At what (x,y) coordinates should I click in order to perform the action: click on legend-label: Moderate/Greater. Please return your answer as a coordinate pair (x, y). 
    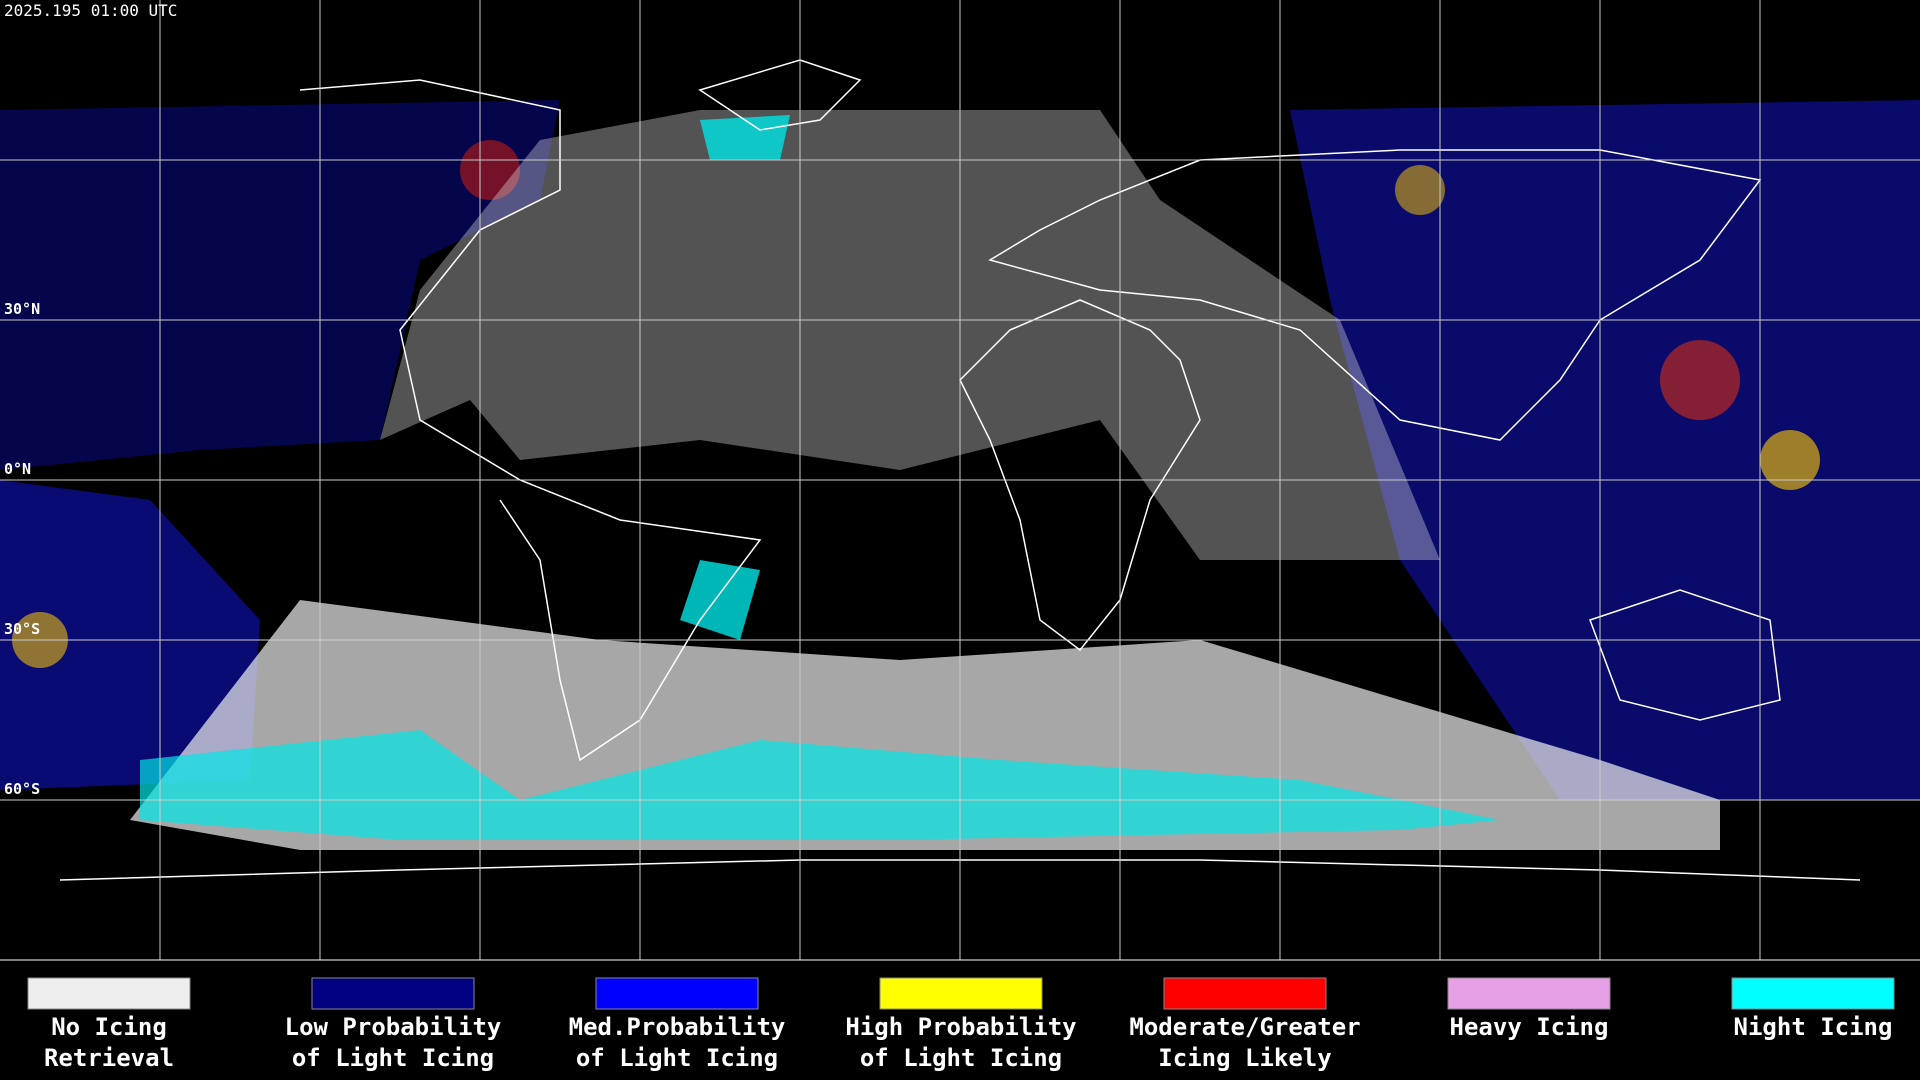
    Looking at the image, I should click on (1244, 1027).